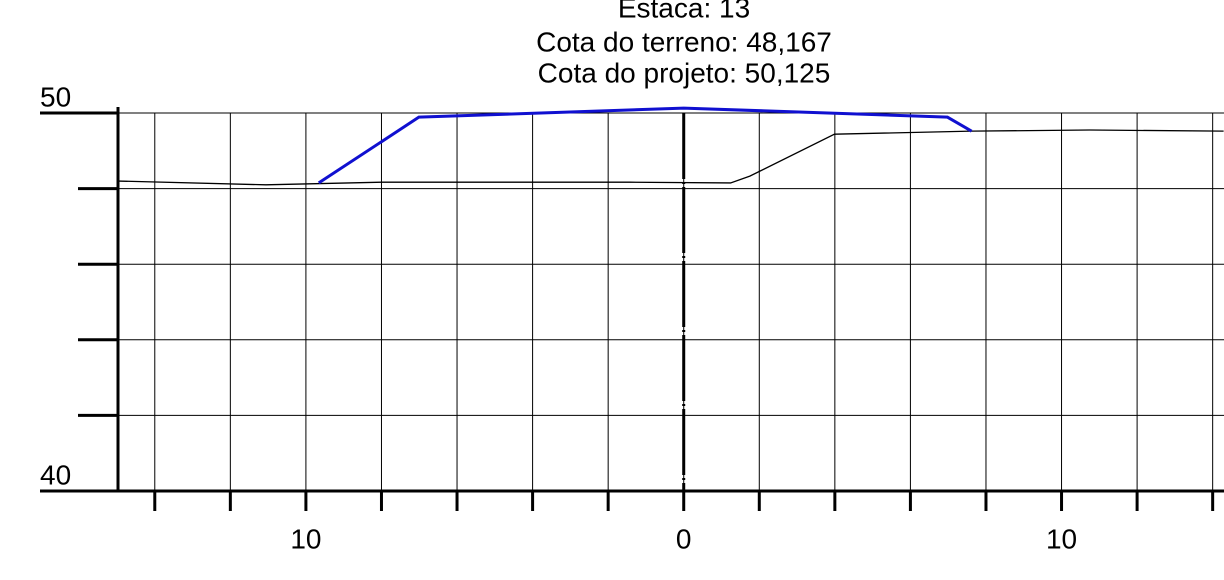 Image resolution: width=1224 pixels, height=580 pixels. What do you see at coordinates (684, 72) in the screenshot?
I see `chart-subtitle: Cota do projeto: 50,125` at bounding box center [684, 72].